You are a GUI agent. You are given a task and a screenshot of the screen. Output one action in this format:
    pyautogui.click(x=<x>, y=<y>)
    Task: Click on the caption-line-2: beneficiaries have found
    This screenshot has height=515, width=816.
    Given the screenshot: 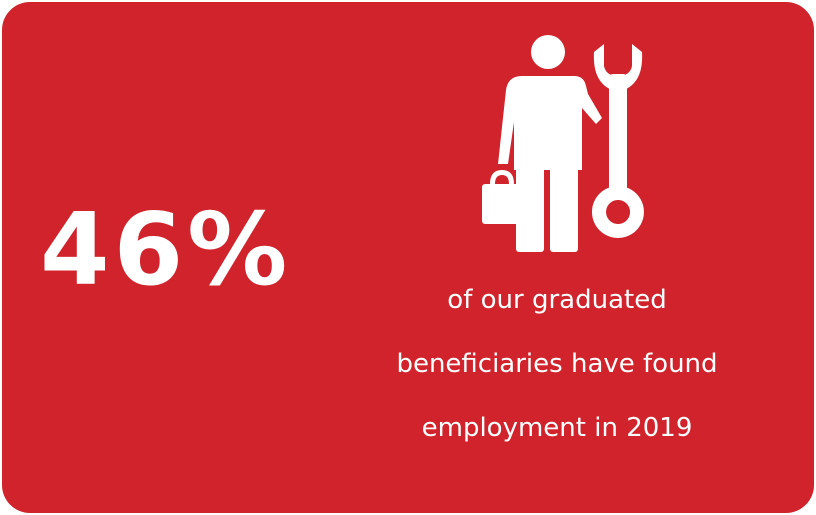 What is the action you would take?
    pyautogui.click(x=557, y=364)
    